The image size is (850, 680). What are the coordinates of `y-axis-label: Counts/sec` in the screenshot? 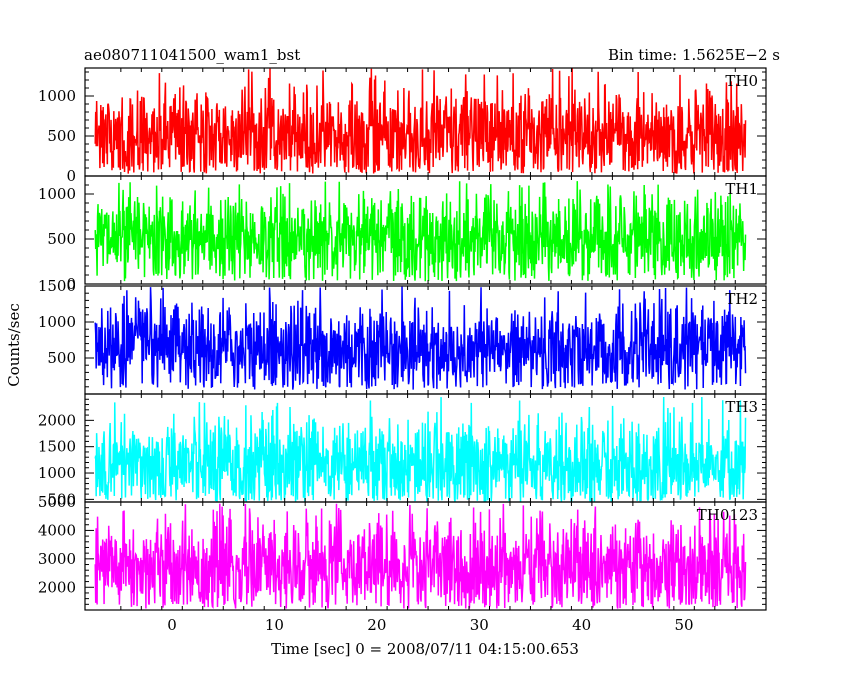 It's located at (14, 345).